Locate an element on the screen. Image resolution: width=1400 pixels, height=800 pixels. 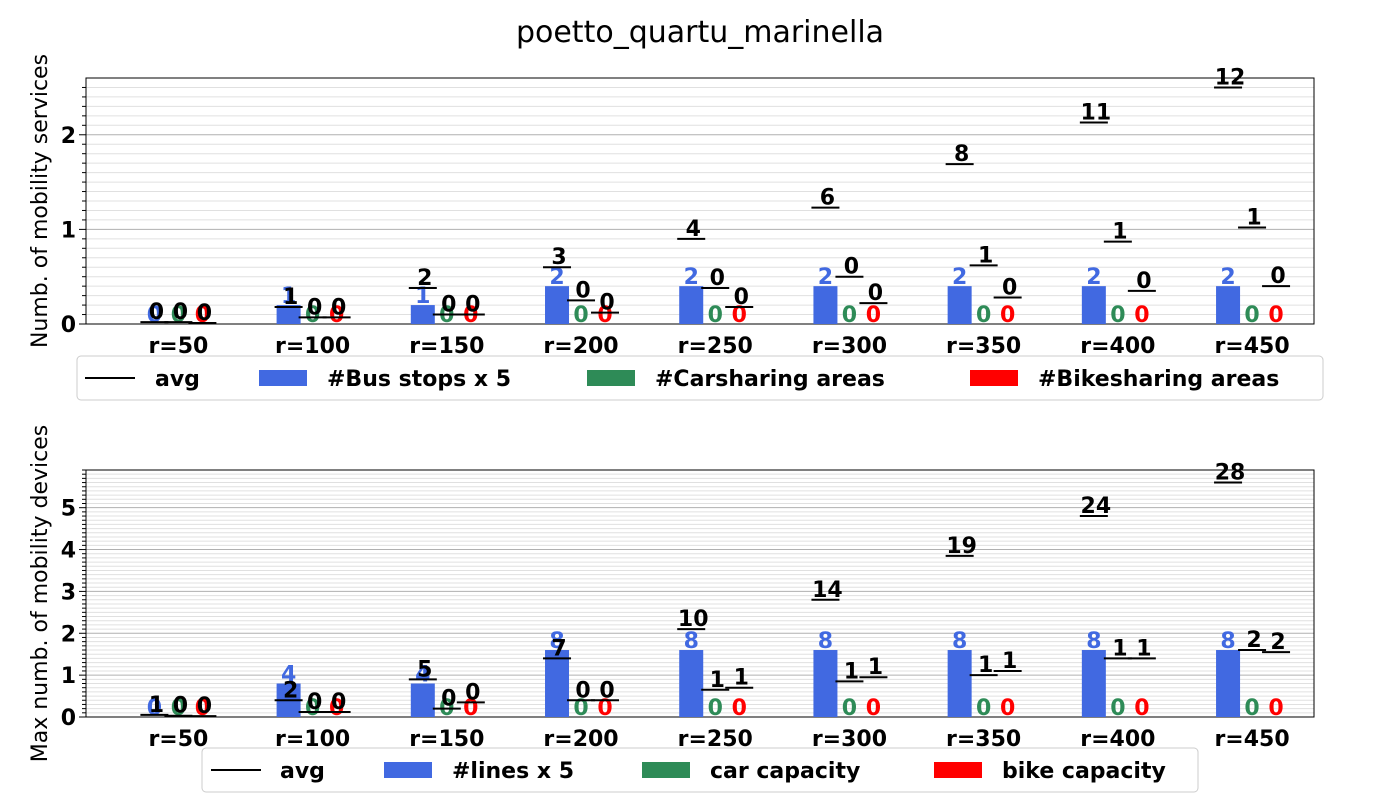
y-tick-label: 0 is located at coordinates (68, 325).